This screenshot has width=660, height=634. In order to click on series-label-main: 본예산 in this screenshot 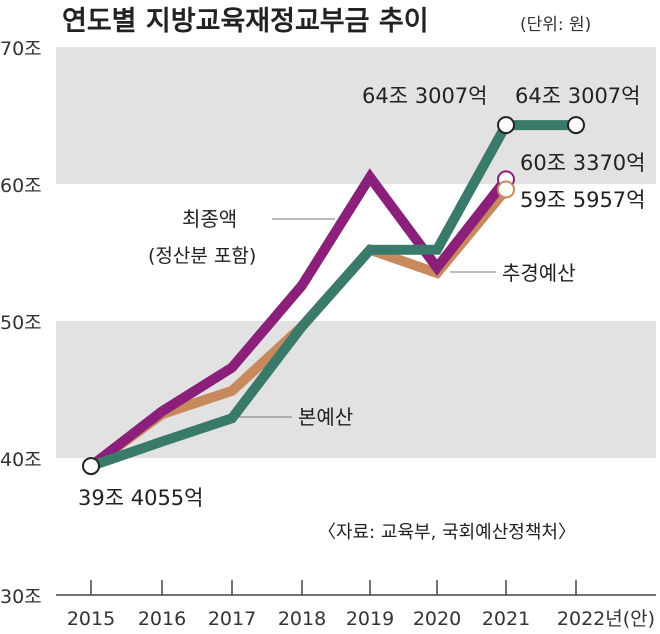, I will do `click(325, 417)`.